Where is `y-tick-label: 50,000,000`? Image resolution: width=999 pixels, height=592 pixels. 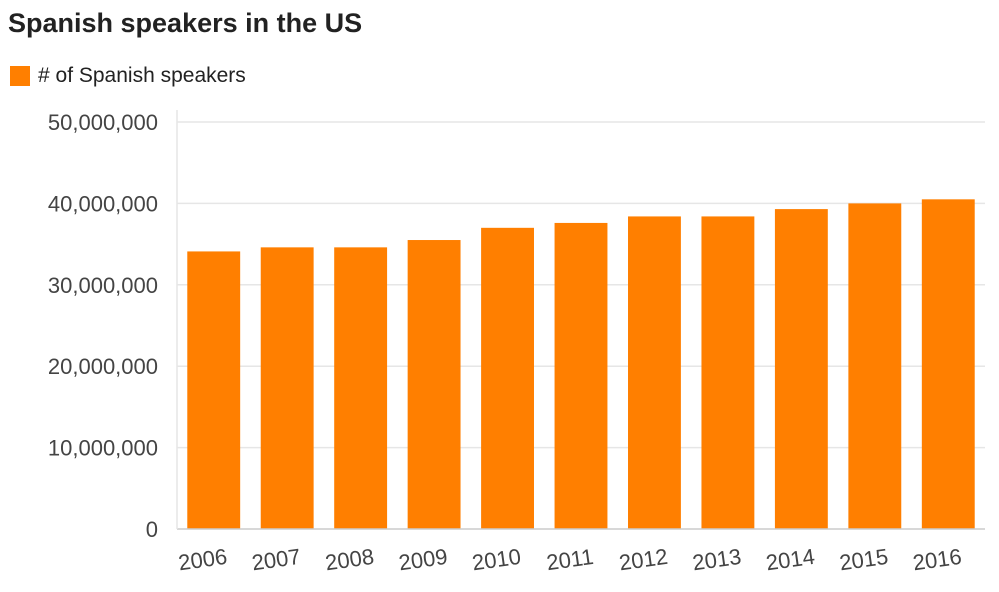 y-tick-label: 50,000,000 is located at coordinates (103, 122).